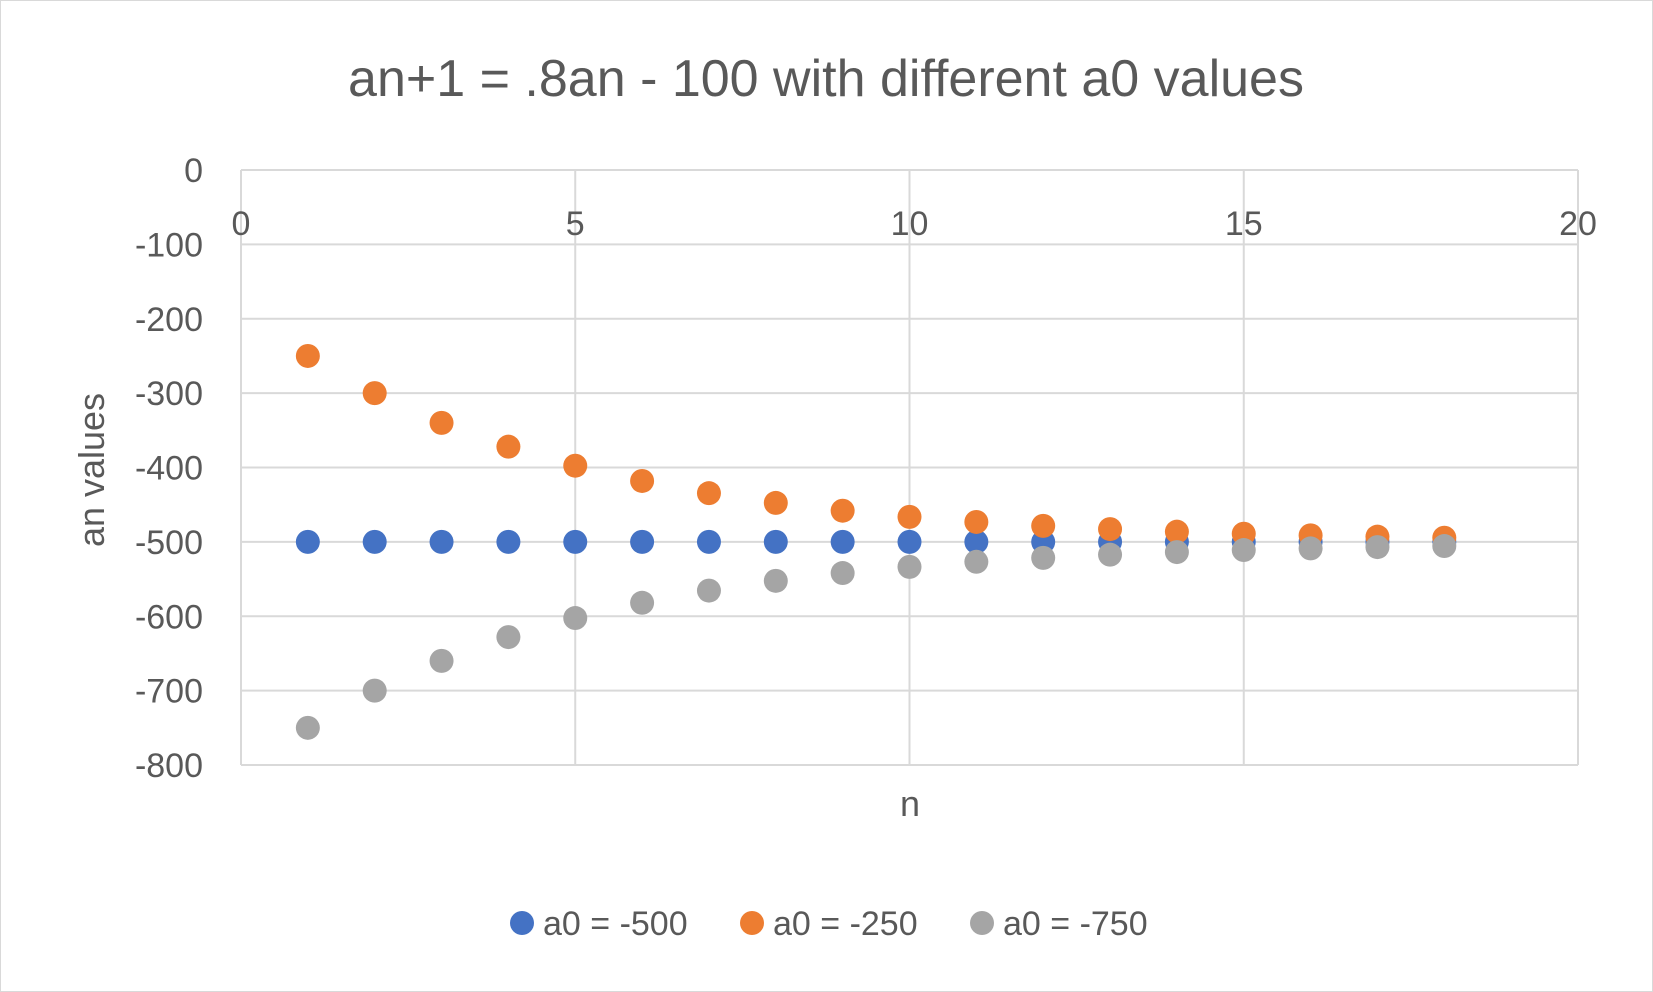 The image size is (1653, 992). Describe the element at coordinates (1578, 224) in the screenshot. I see `x-tick-label: 20` at that location.